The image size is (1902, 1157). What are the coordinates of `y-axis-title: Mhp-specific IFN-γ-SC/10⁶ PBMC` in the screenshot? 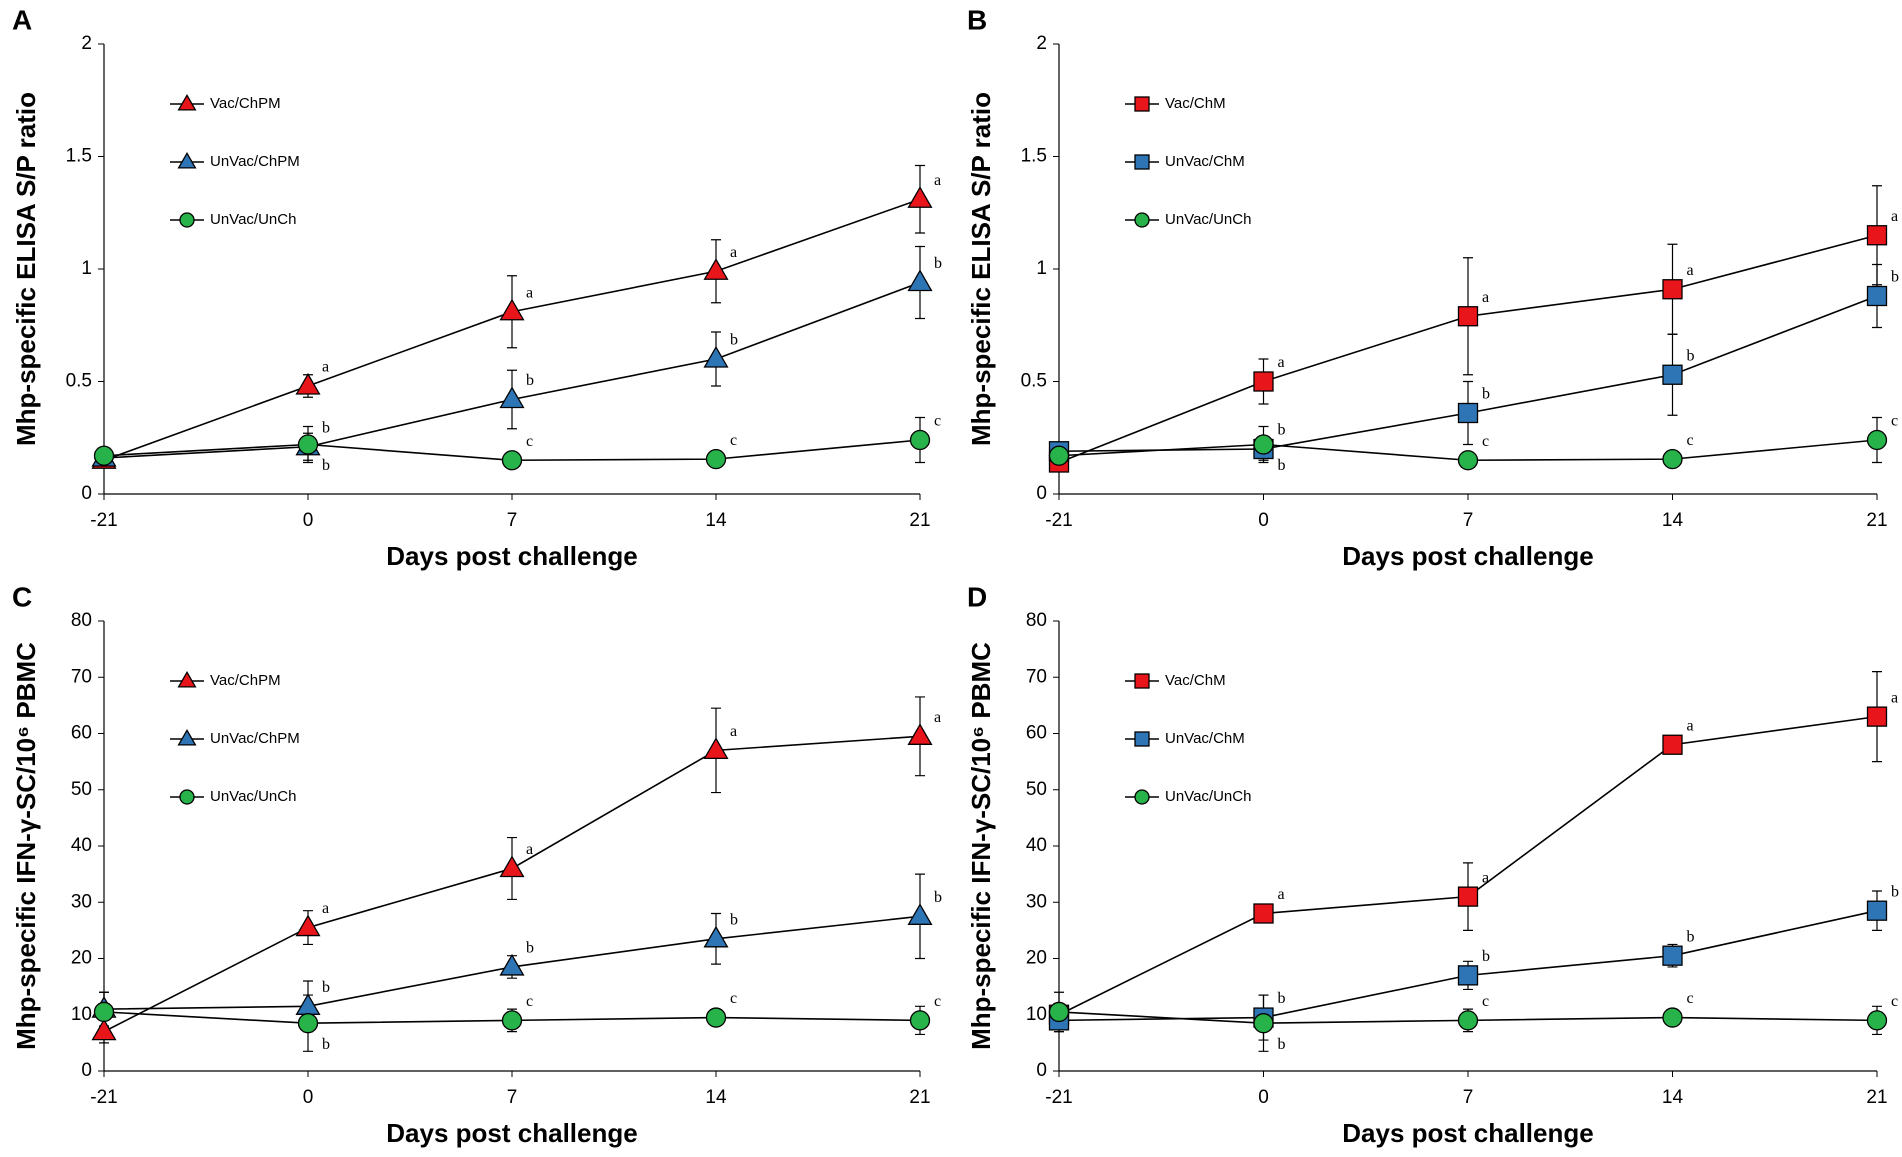 It's located at (26, 846).